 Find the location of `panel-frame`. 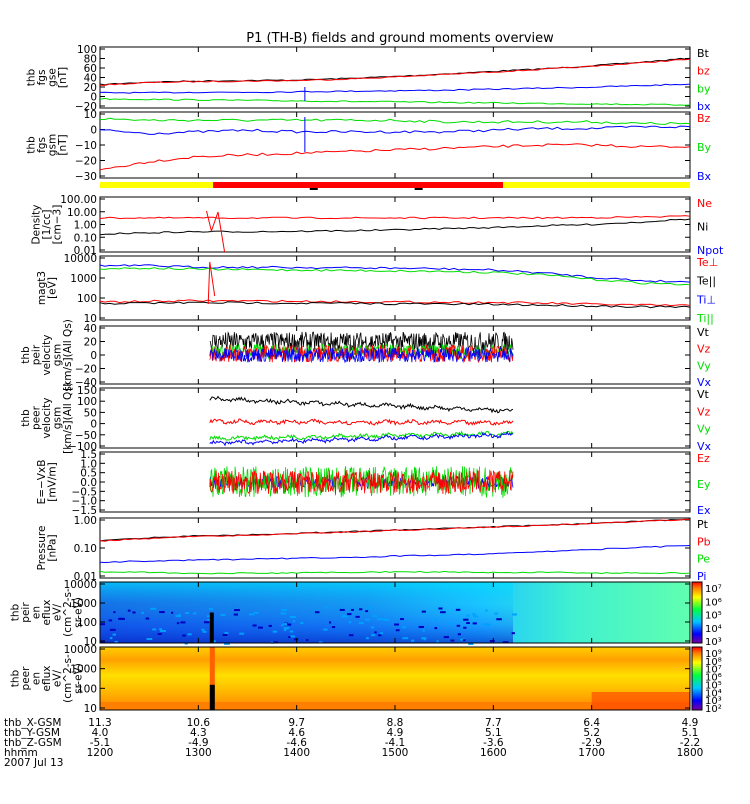

panel-frame is located at coordinates (395, 355).